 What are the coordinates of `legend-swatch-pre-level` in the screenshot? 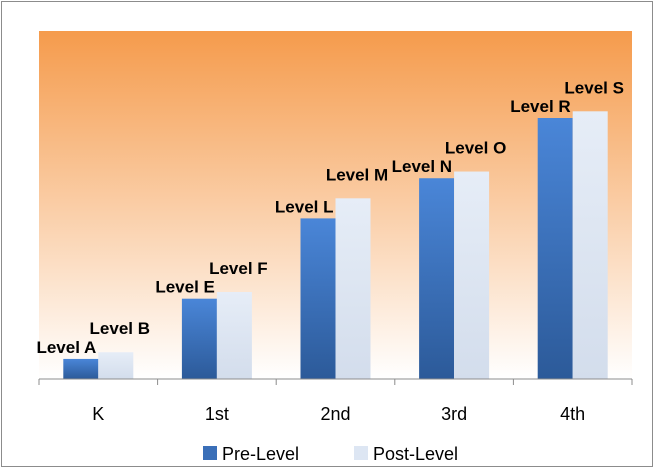 It's located at (210, 453).